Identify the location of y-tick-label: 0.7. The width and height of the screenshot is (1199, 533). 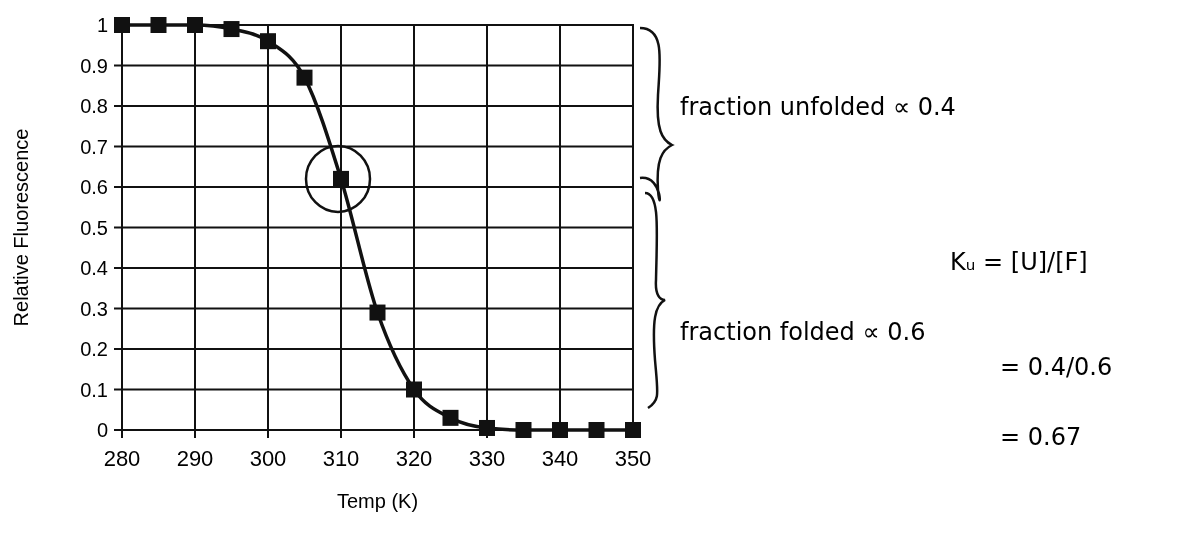
(94, 146).